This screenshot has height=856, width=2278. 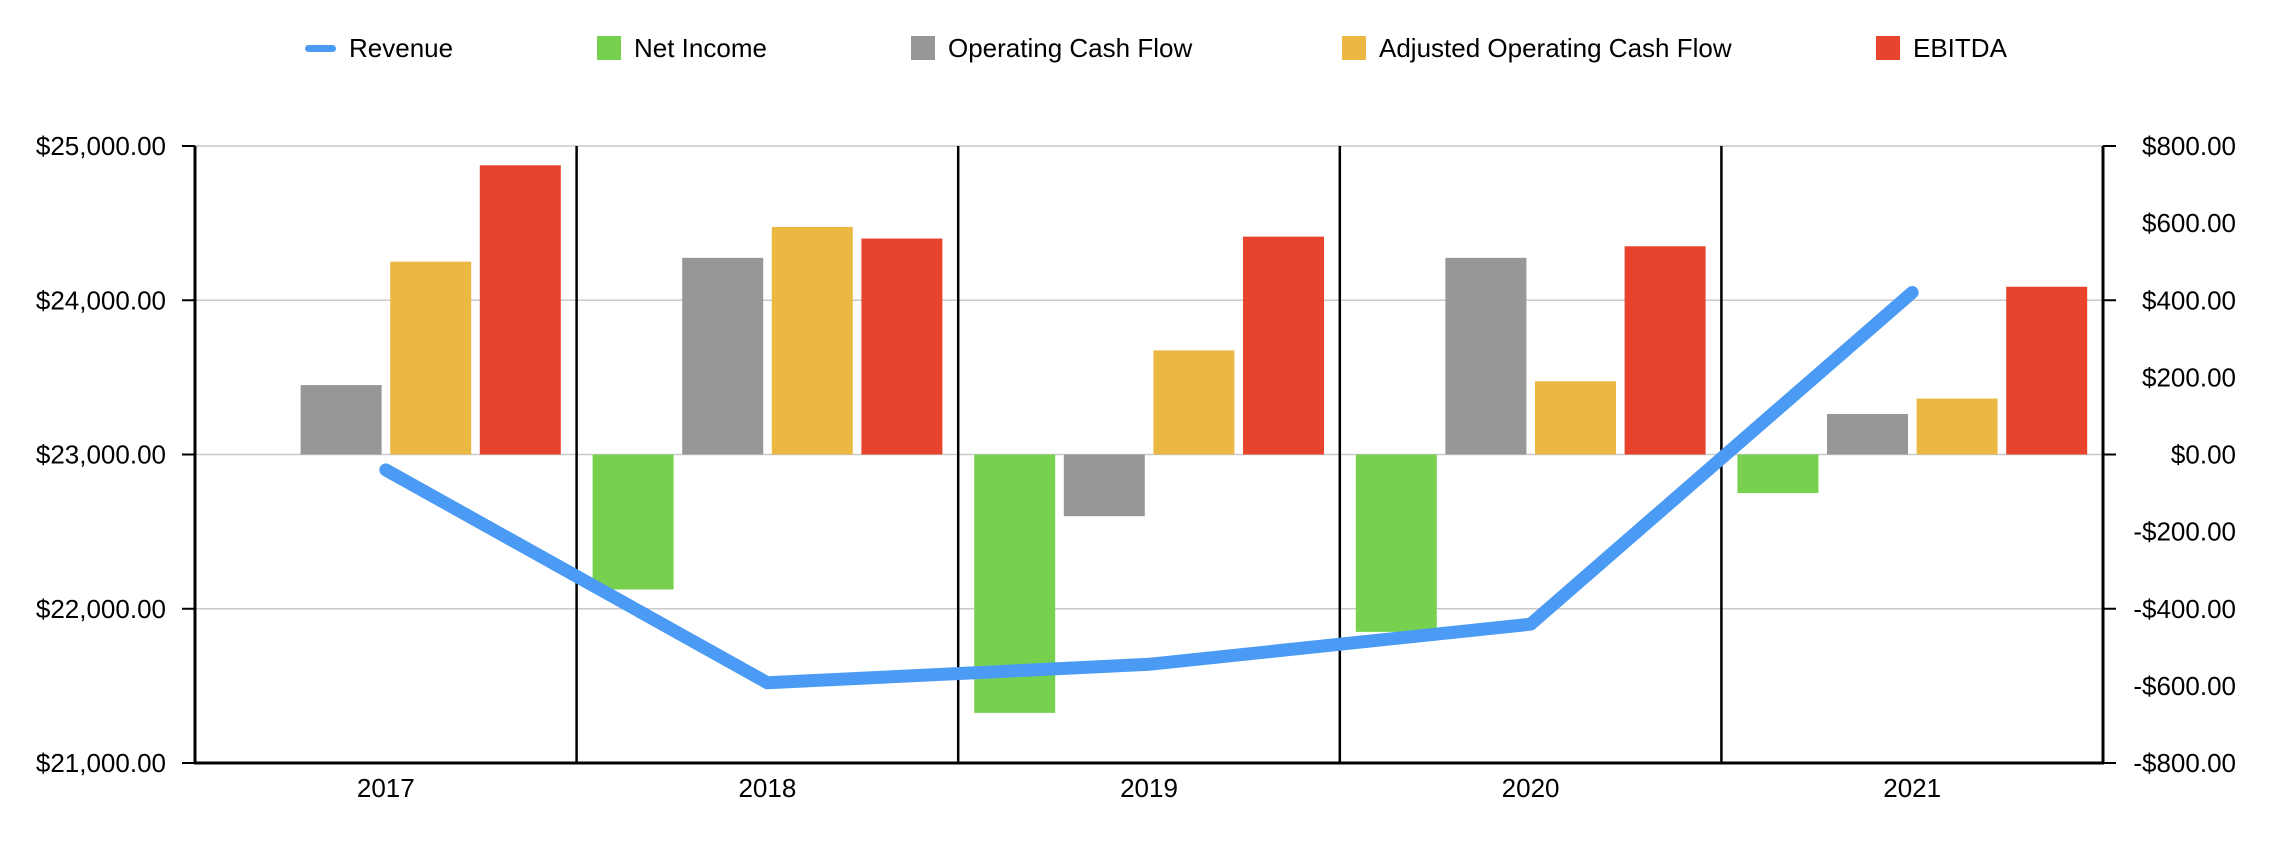 What do you see at coordinates (2184, 686) in the screenshot?
I see `right-axis-label-7: -$600.00` at bounding box center [2184, 686].